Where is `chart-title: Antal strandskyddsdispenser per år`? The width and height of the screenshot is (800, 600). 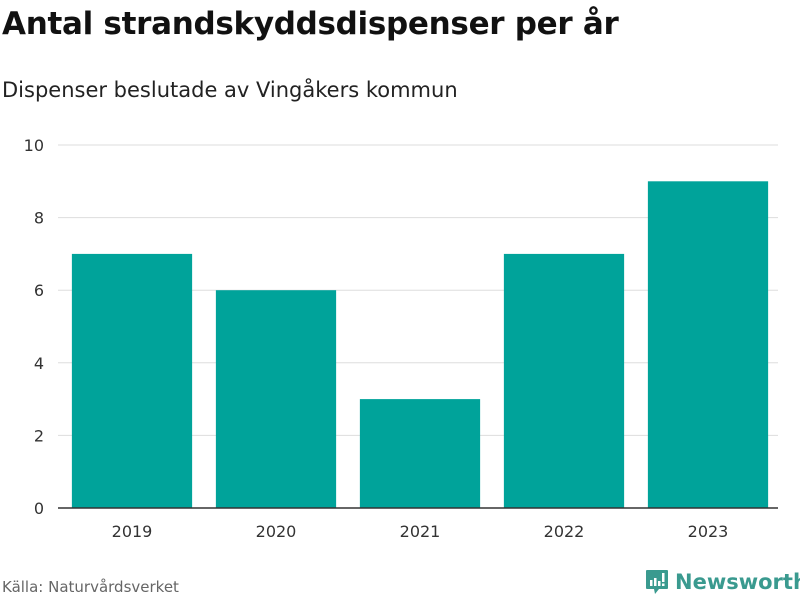
chart-title: Antal strandskyddsdispenser per år is located at coordinates (310, 24).